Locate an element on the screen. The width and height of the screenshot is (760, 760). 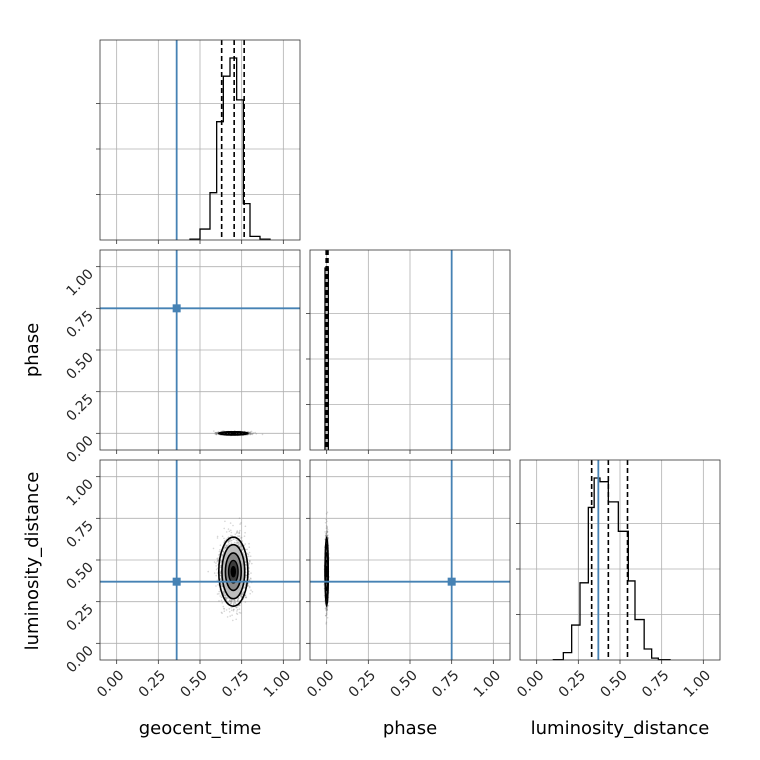
scatter-geocent-time-vs-phase-contour-level is located at coordinates (233, 433).